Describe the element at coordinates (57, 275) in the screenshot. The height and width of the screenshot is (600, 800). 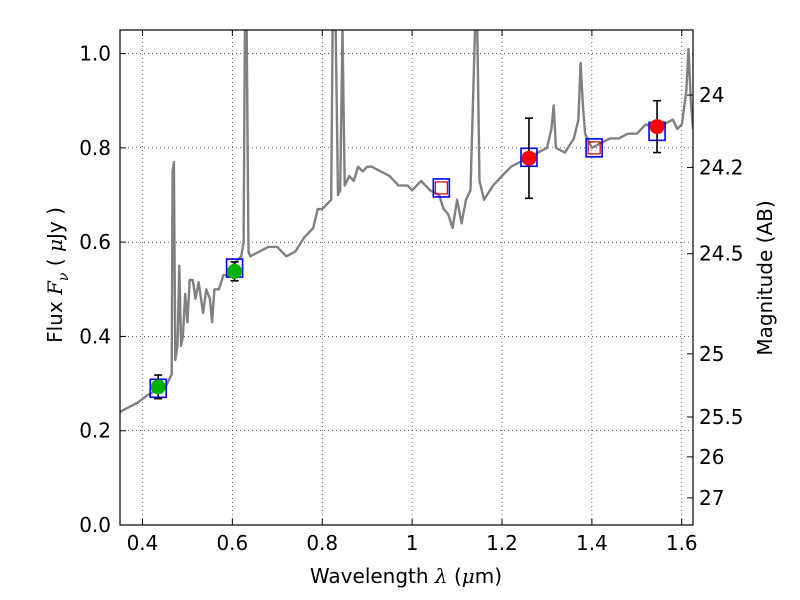
I see `y-axis-label: Flux Fν ( μJy )` at that location.